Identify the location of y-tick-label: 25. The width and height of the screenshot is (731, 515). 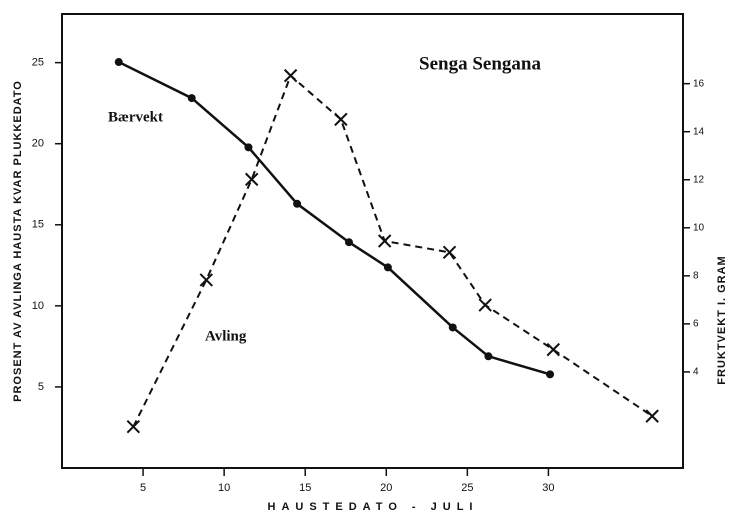
(38, 63).